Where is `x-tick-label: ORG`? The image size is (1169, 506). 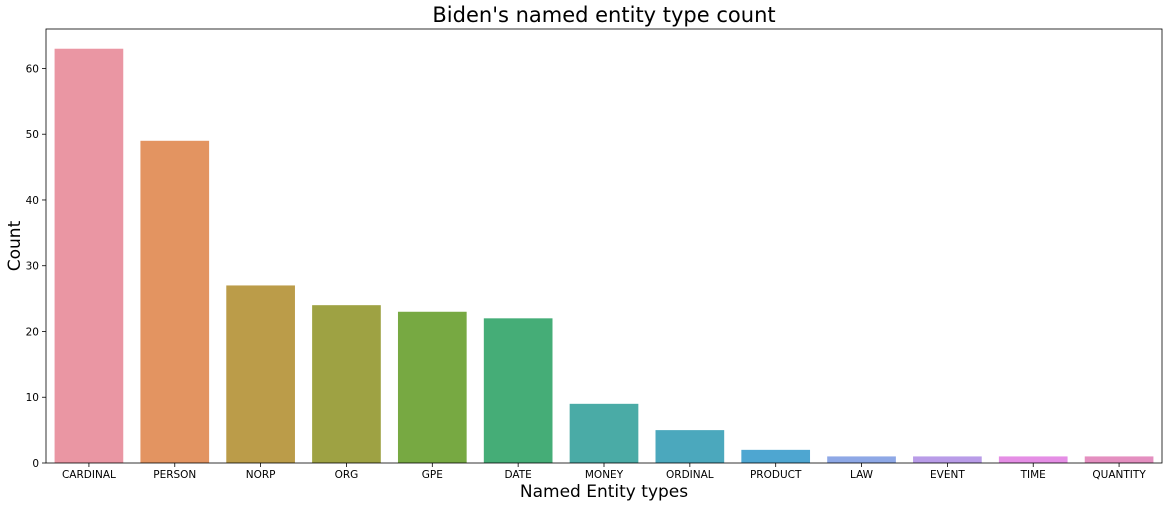
x-tick-label: ORG is located at coordinates (347, 475).